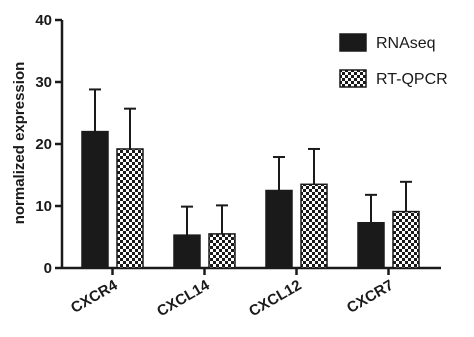 The image size is (474, 337). What do you see at coordinates (187, 251) in the screenshot?
I see `bar-rnaseq-cxcl14` at bounding box center [187, 251].